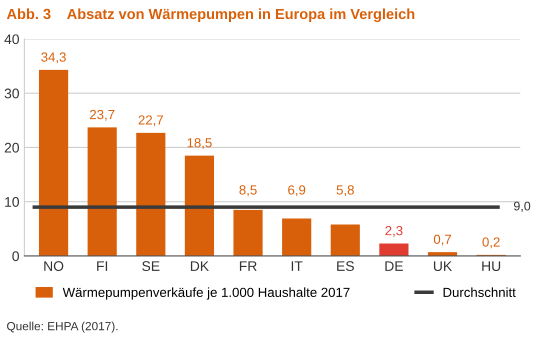 This screenshot has width=542, height=339. Describe the element at coordinates (297, 190) in the screenshot. I see `data-label: 6,9` at that location.